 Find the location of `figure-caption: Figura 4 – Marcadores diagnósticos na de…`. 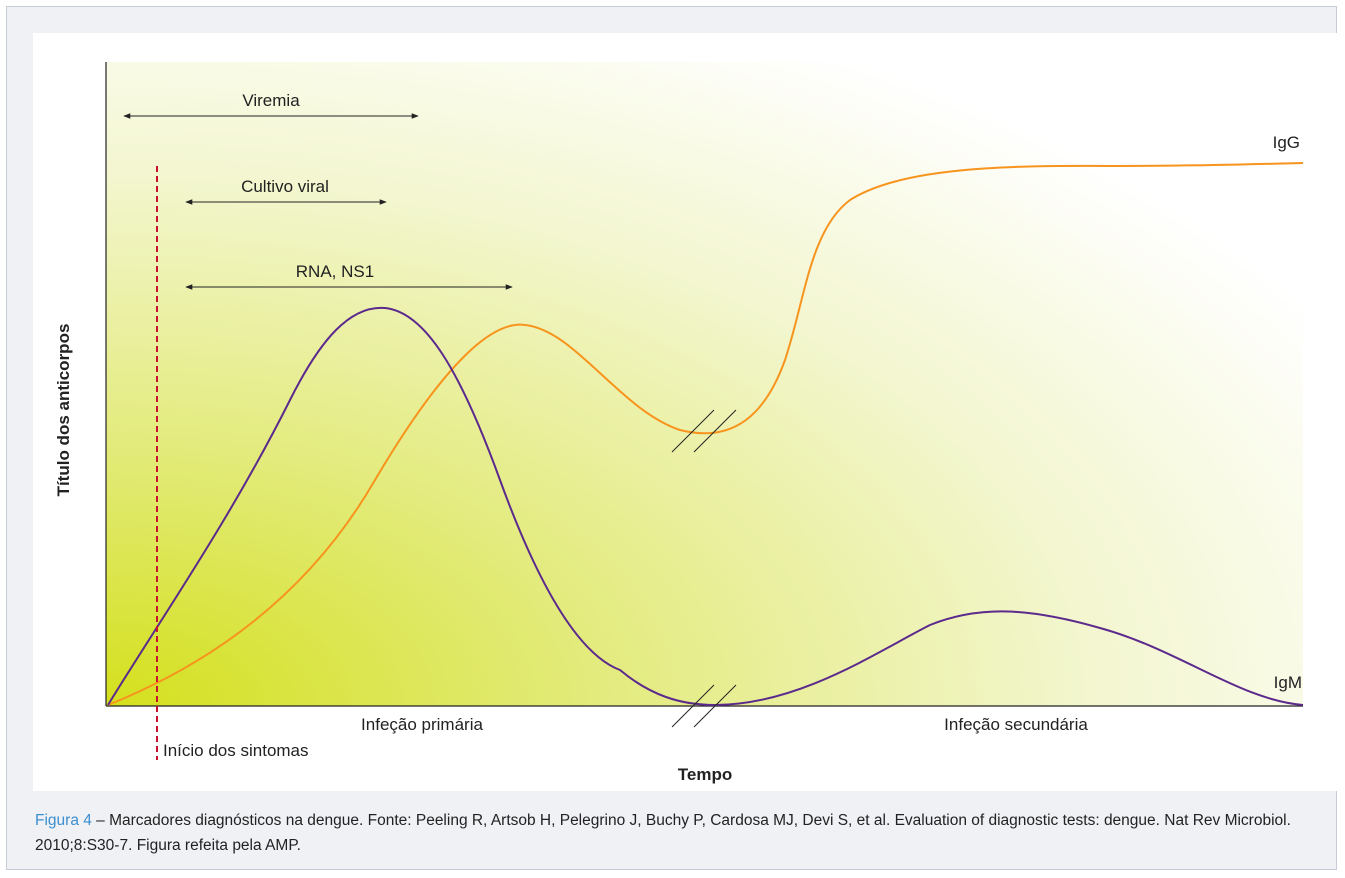

figure-caption: Figura 4 – Marcadores diagnósticos na de… is located at coordinates (680, 833).